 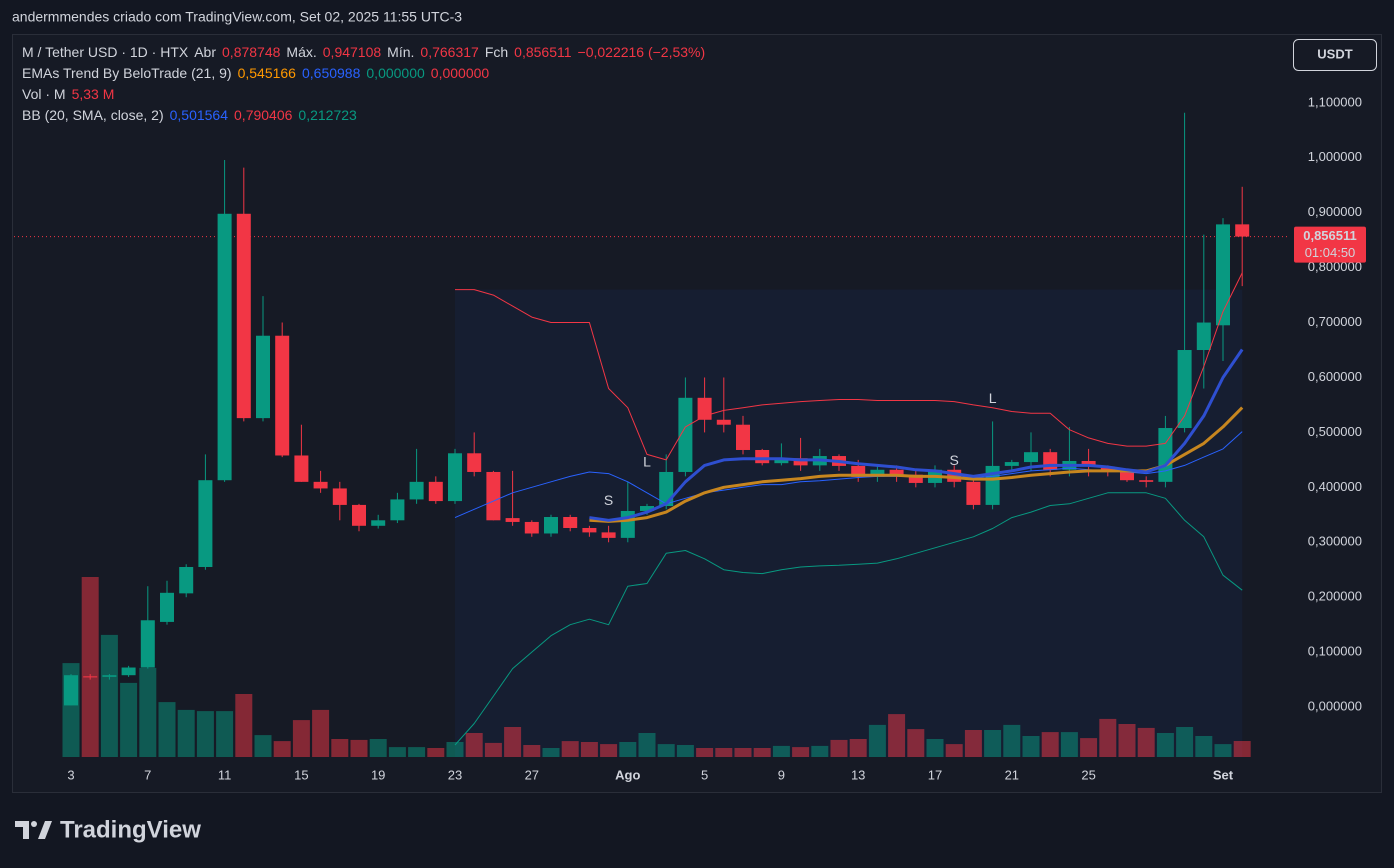 I want to click on x-tick-label: Ago, so click(x=627, y=774).